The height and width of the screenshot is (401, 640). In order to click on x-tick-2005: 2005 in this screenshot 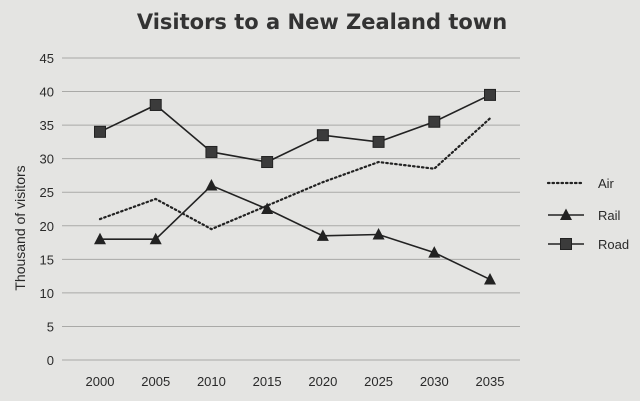, I will do `click(155, 381)`.